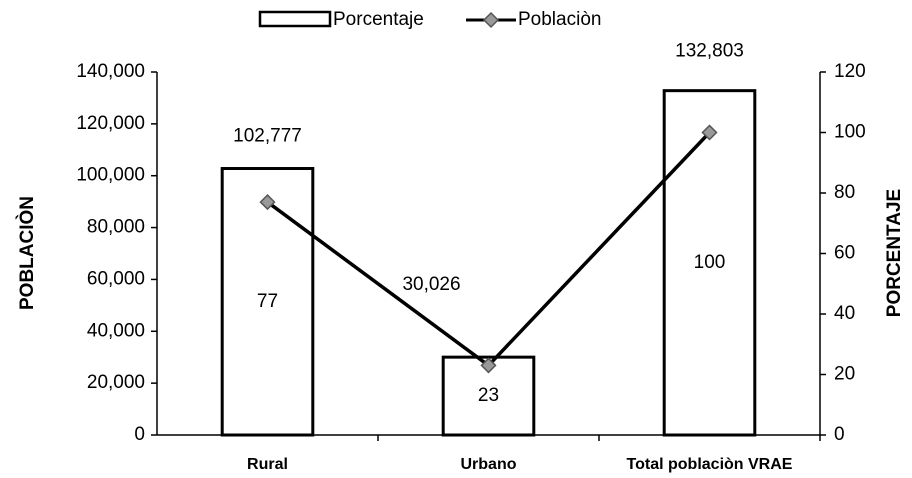 The image size is (912, 478). Describe the element at coordinates (110, 71) in the screenshot. I see `y-tick-label: 140,000` at that location.